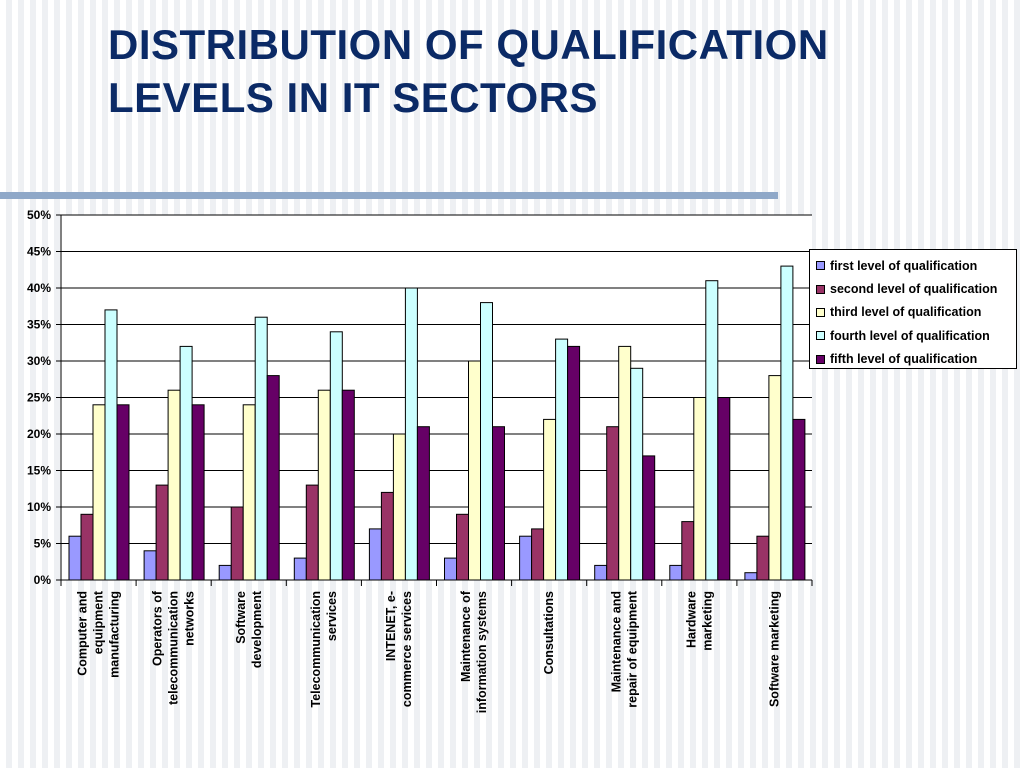 The height and width of the screenshot is (768, 1024). I want to click on x-category-label: INTENET, e-, so click(391, 626).